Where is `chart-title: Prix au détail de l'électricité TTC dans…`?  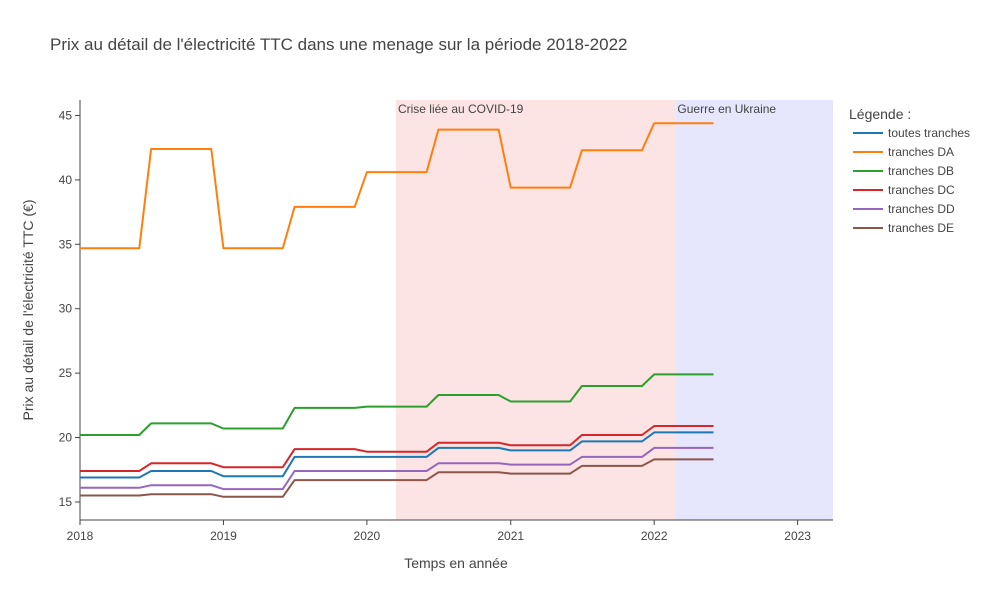
chart-title: Prix au détail de l'électricité TTC dans… is located at coordinates (339, 44).